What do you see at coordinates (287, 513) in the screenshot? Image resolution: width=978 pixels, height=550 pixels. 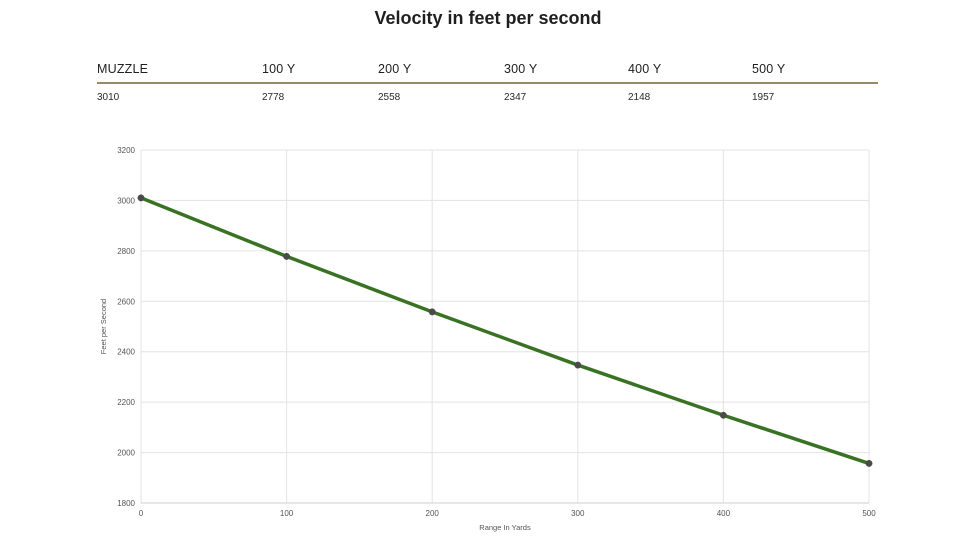 I see `x-tick-label: 100` at bounding box center [287, 513].